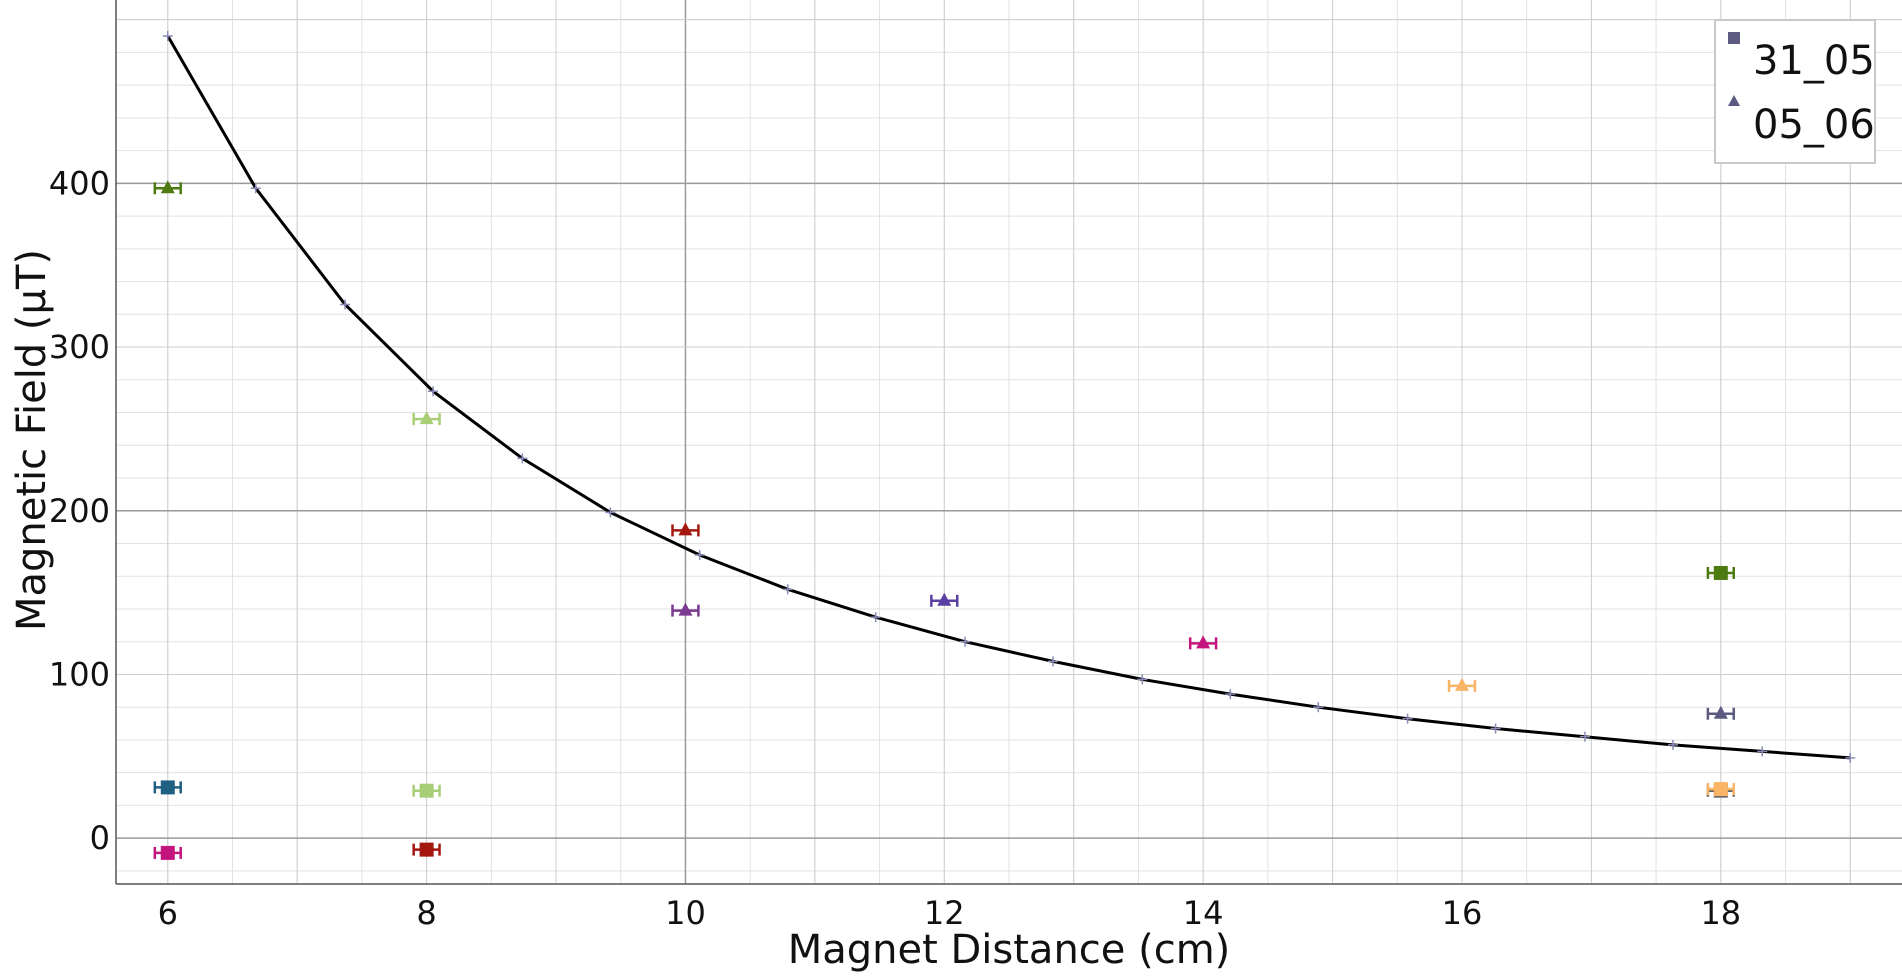  Describe the element at coordinates (1795, 91) in the screenshot. I see `legend-box` at that location.